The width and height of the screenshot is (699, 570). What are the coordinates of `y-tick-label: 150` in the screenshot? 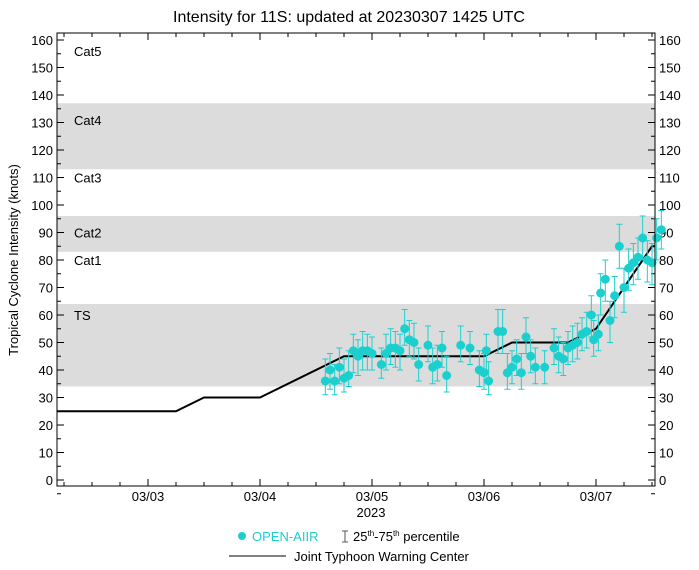 It's located at (42, 68).